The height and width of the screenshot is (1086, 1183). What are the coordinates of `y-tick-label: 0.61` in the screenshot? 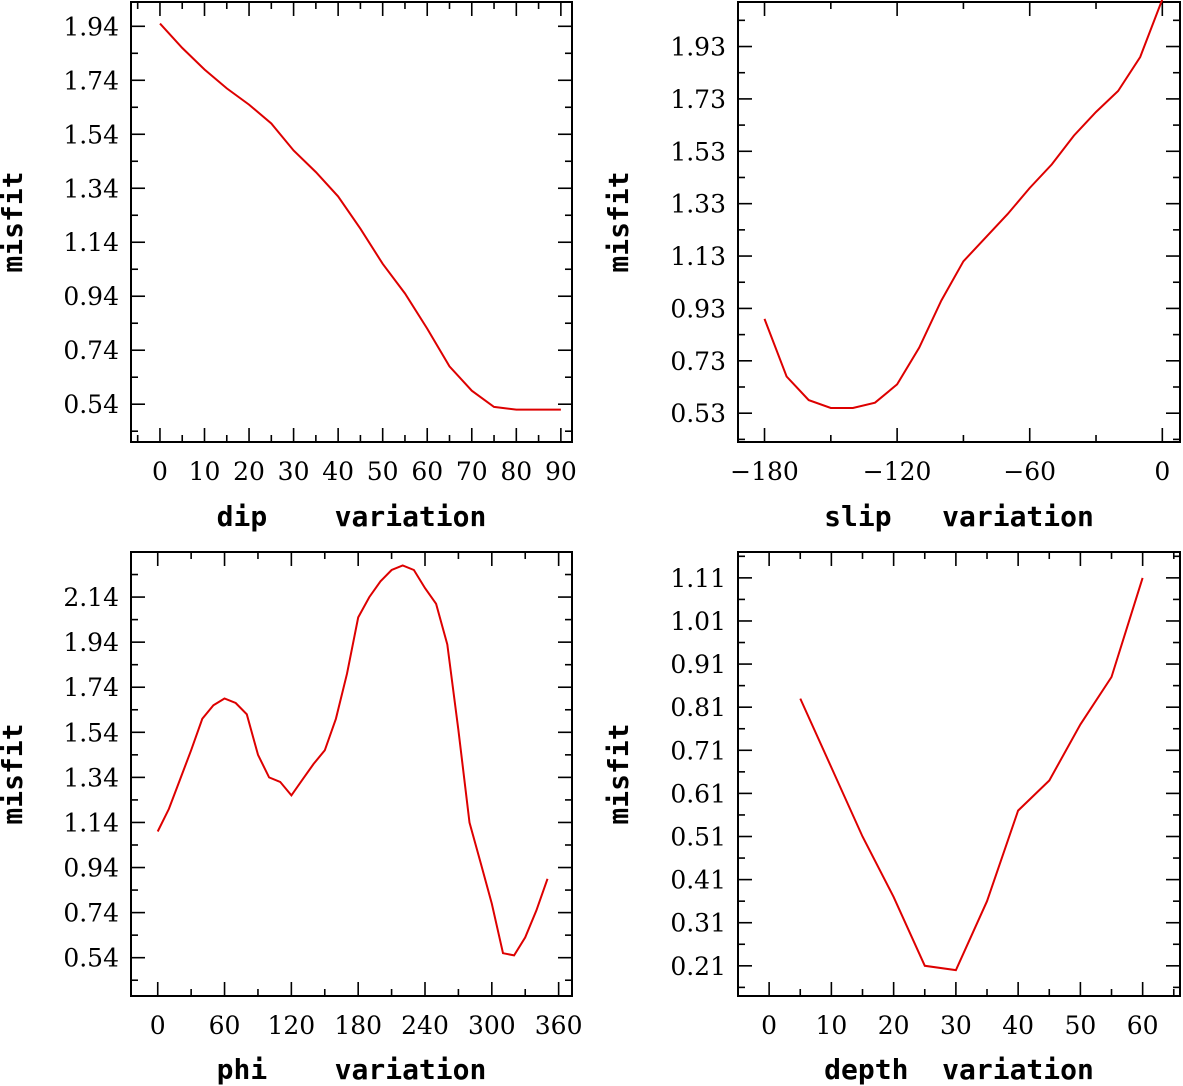 It's located at (698, 793).